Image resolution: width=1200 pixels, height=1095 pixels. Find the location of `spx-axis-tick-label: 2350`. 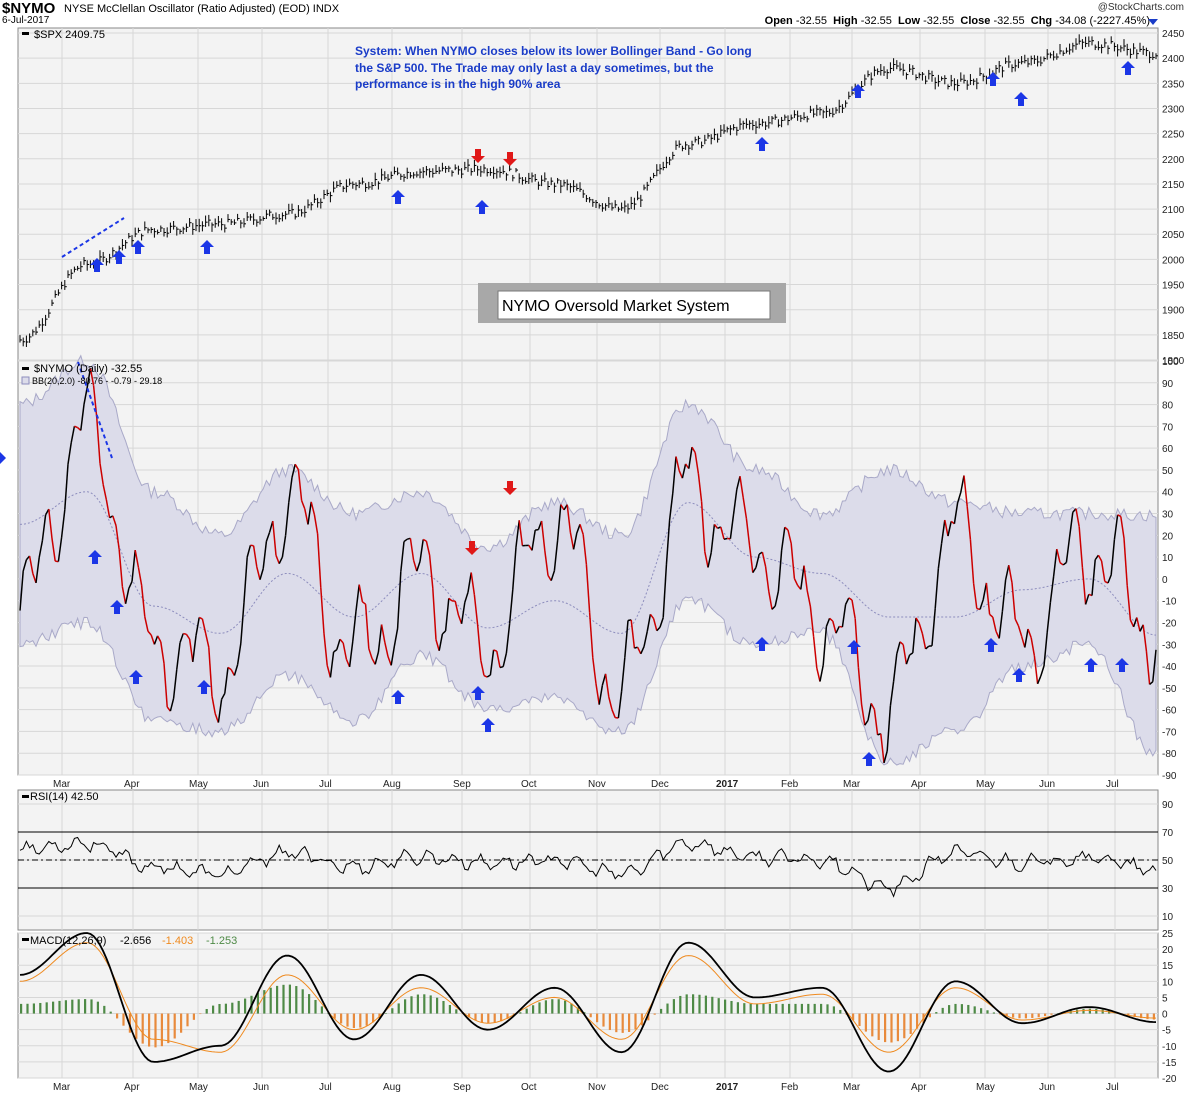

spx-axis-tick-label: 2350 is located at coordinates (1173, 84).